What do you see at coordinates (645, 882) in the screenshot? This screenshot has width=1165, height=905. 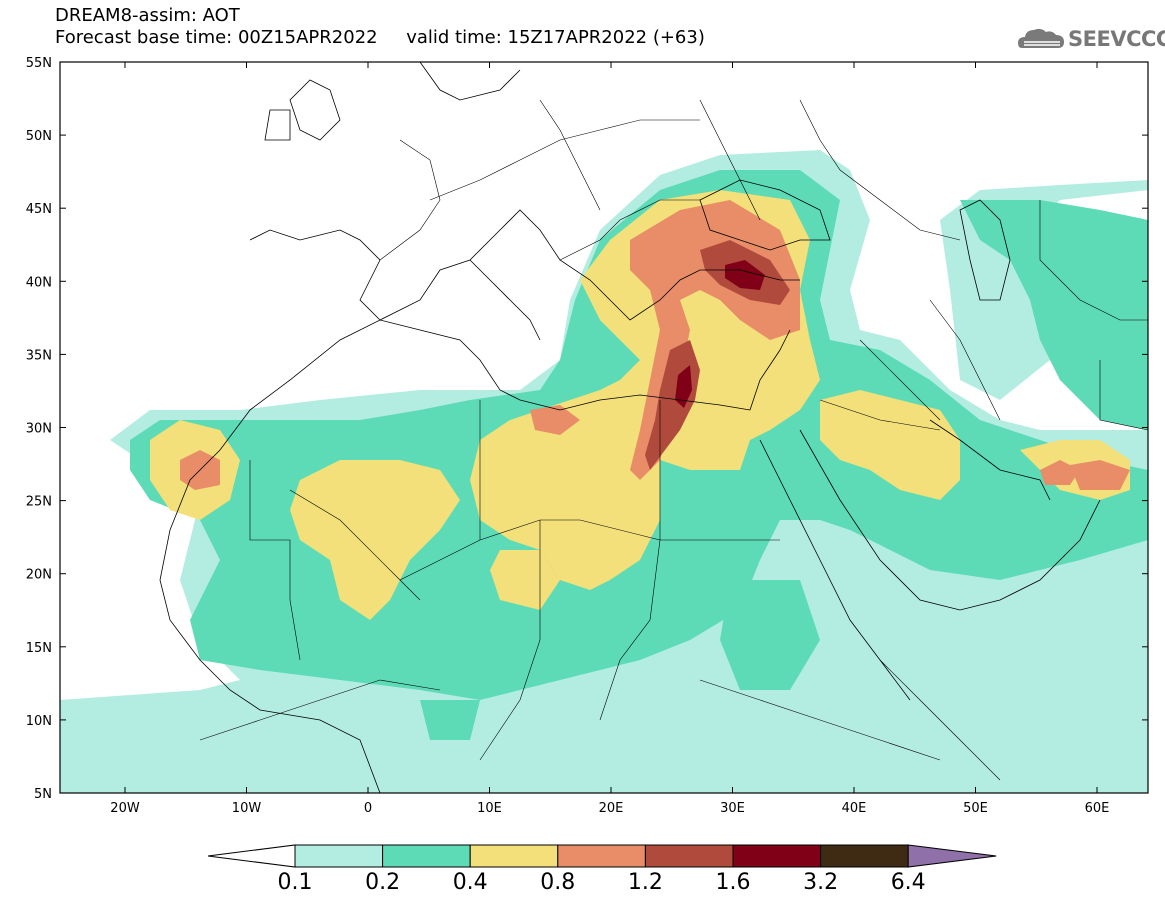 I see `colorbar-label: 1.2` at bounding box center [645, 882].